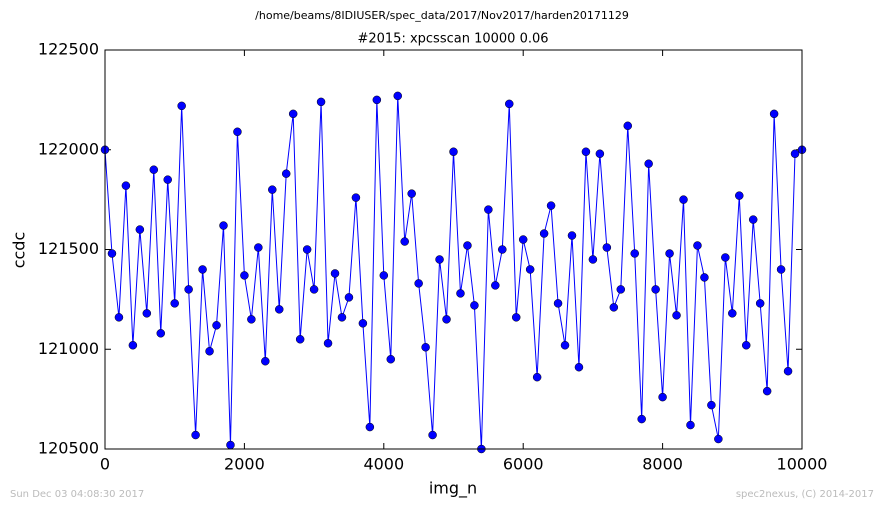 This screenshot has height=509, width=884. What do you see at coordinates (805, 494) in the screenshot?
I see `footer-right: spec2nexus, (C) 2014-2017` at bounding box center [805, 494].